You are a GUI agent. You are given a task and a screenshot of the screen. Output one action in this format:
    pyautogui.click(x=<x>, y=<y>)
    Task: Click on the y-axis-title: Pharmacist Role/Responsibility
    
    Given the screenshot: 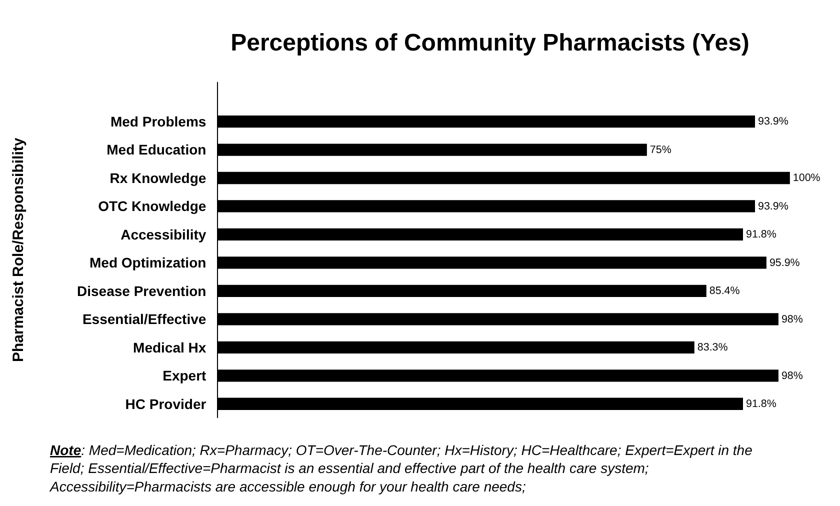 What is the action you would take?
    pyautogui.click(x=18, y=249)
    